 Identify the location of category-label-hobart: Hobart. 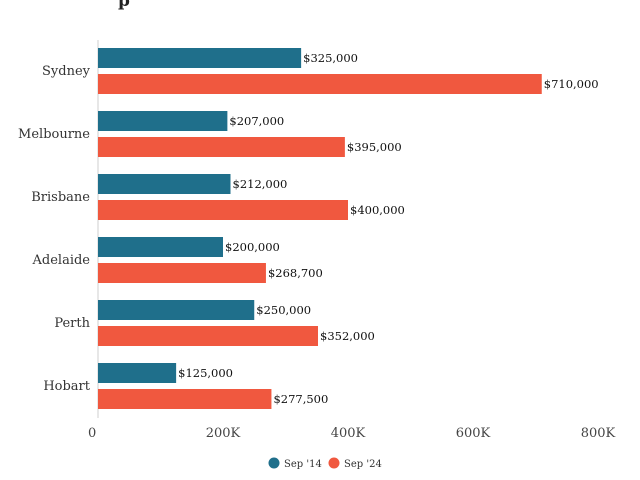
(66, 386).